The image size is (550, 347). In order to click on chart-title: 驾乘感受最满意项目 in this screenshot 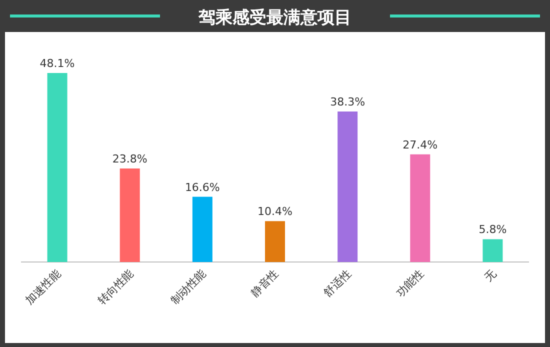, I will do `click(275, 18)`.